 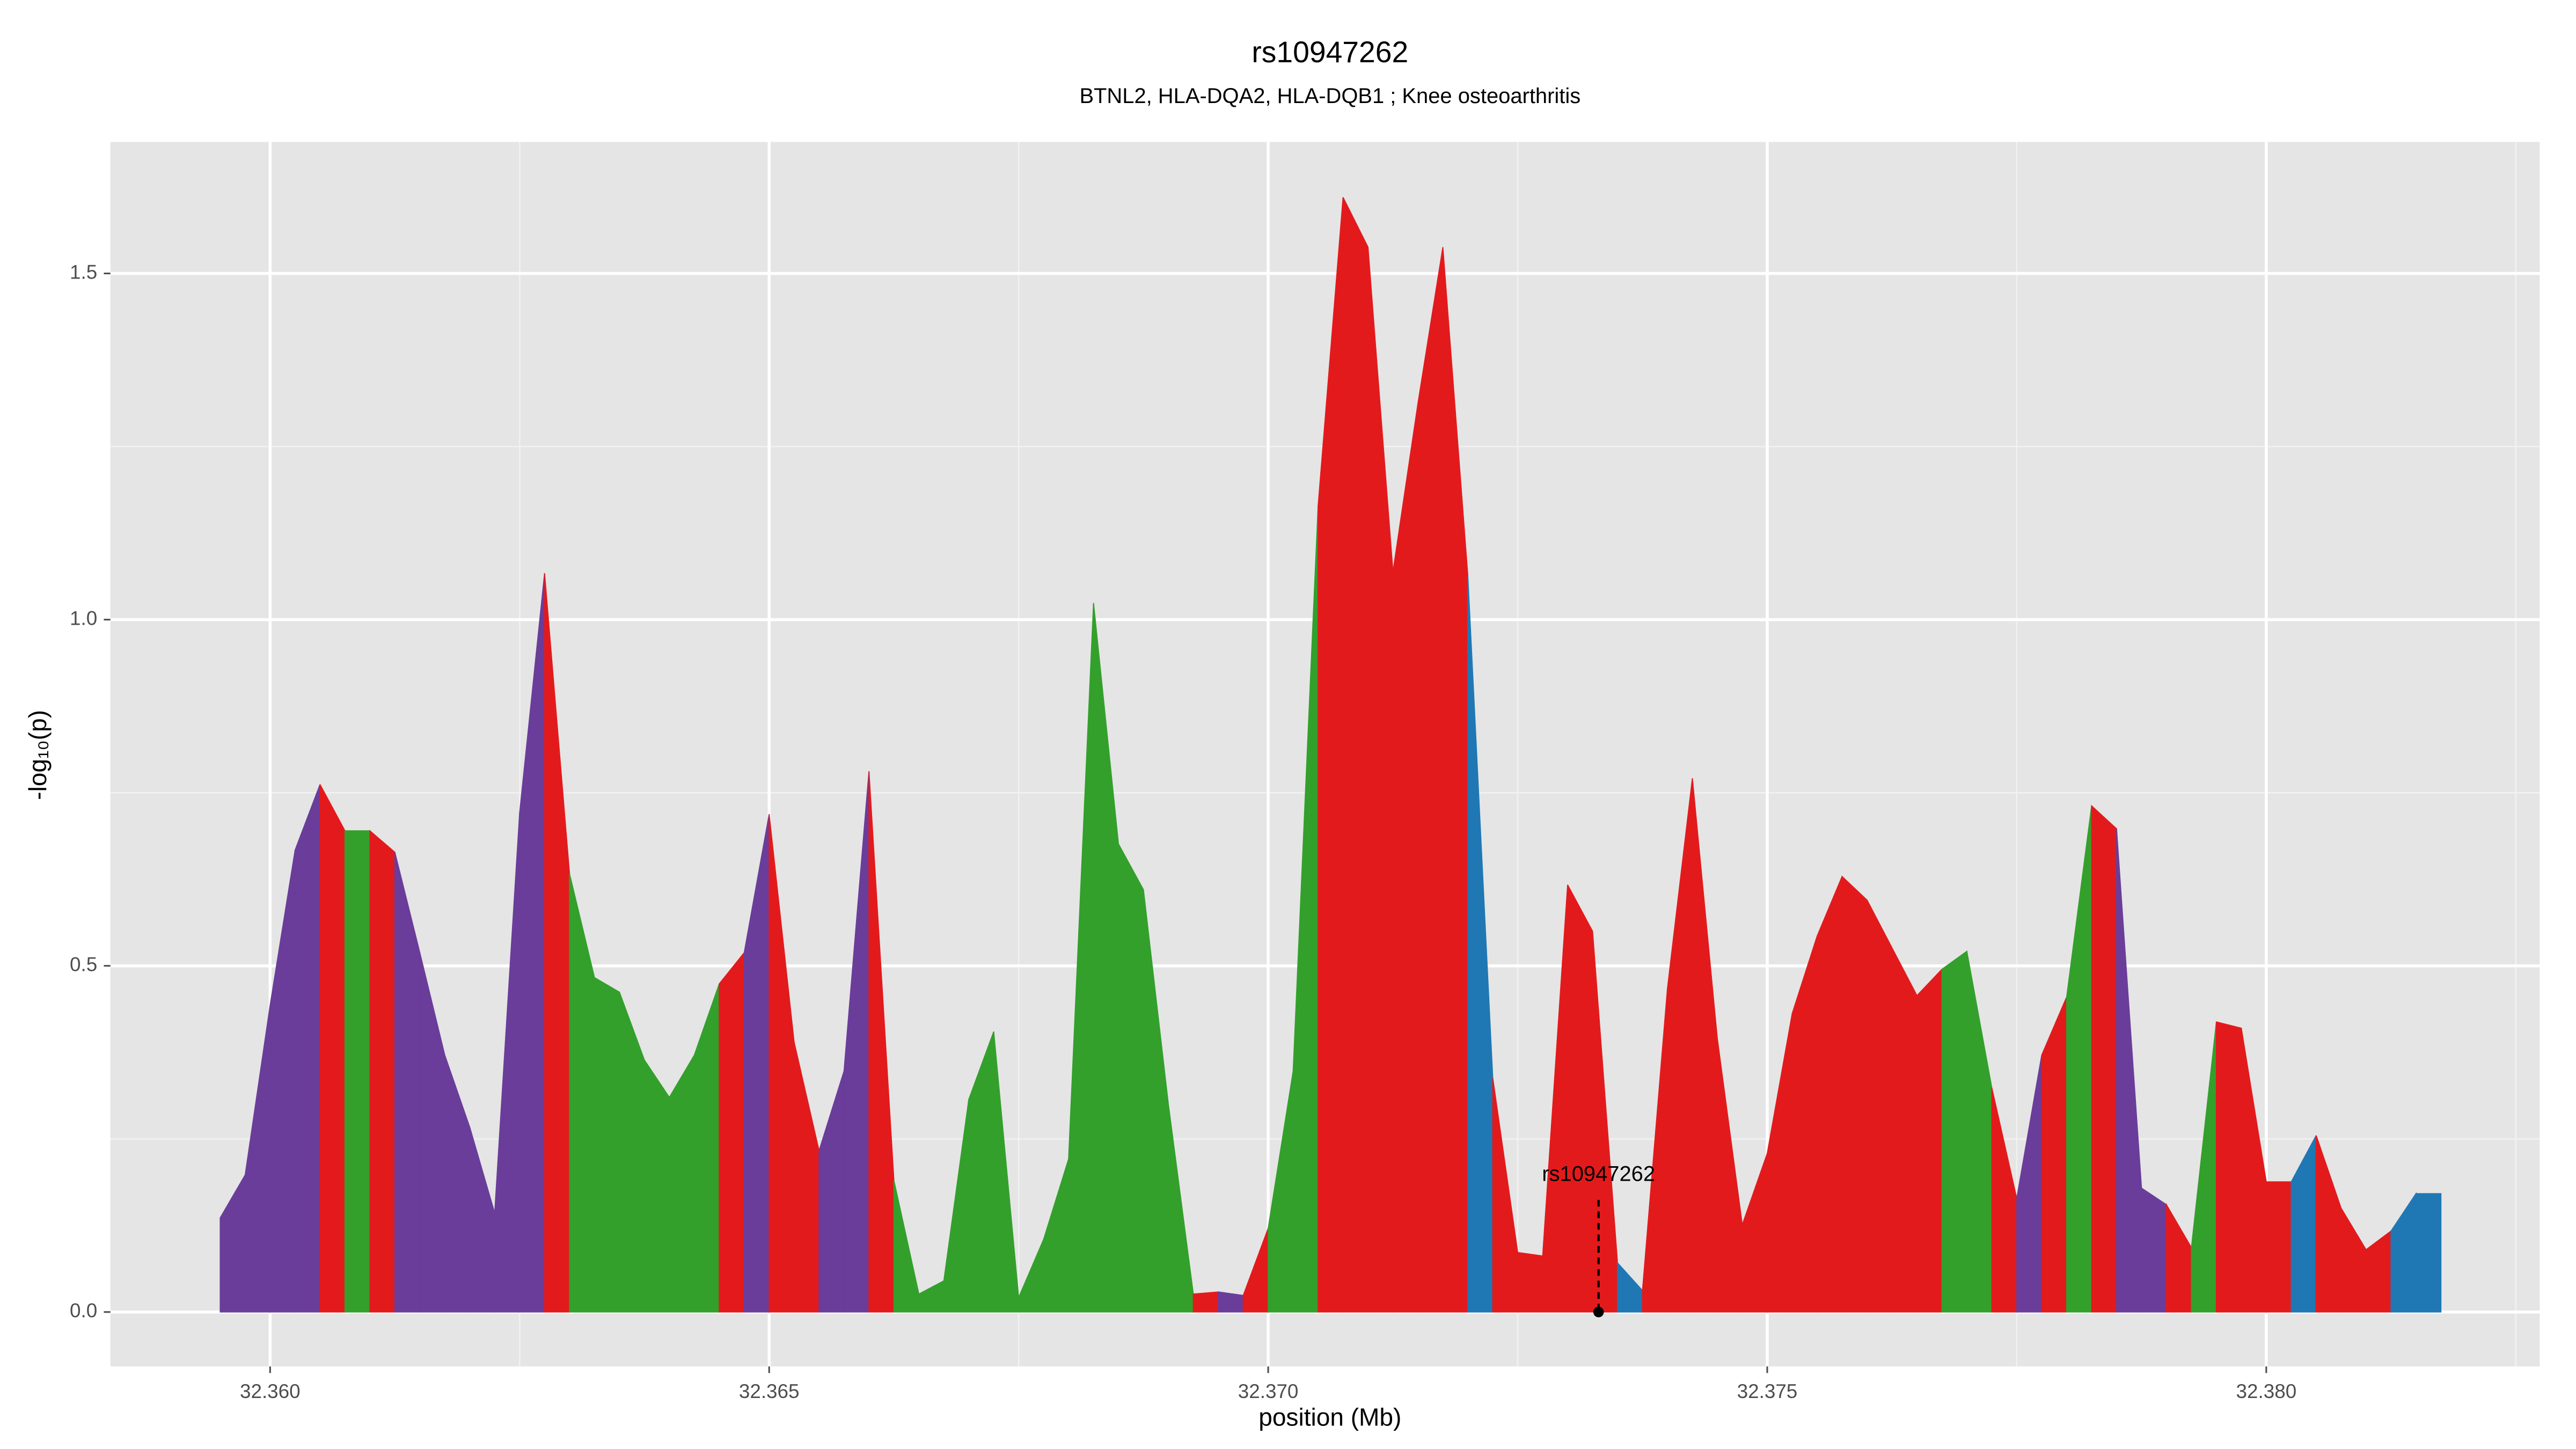 What do you see at coordinates (270, 1391) in the screenshot?
I see `x-tick-label: 32.360` at bounding box center [270, 1391].